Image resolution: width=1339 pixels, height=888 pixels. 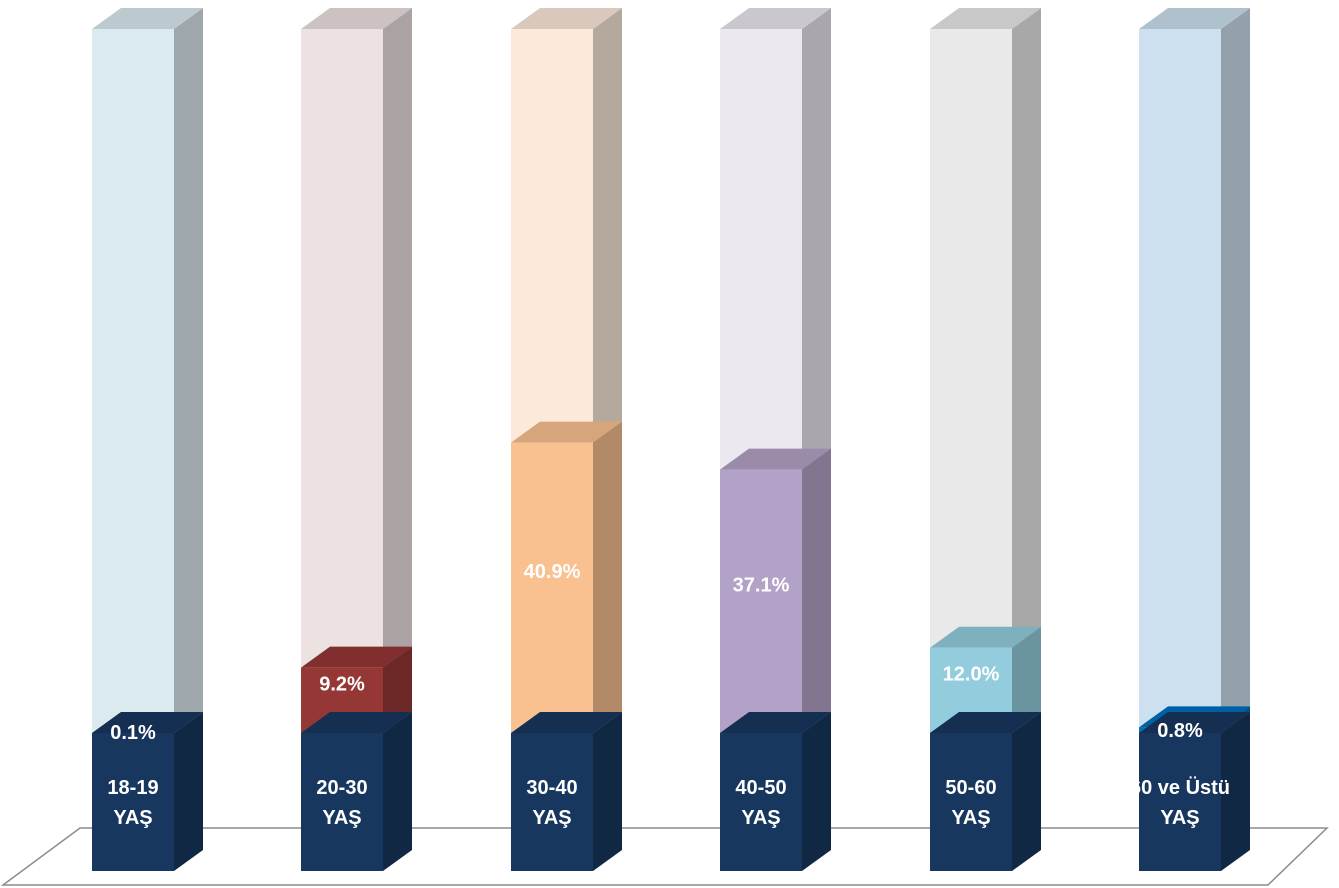 What do you see at coordinates (342, 381) in the screenshot?
I see `ghost-column-1-front` at bounding box center [342, 381].